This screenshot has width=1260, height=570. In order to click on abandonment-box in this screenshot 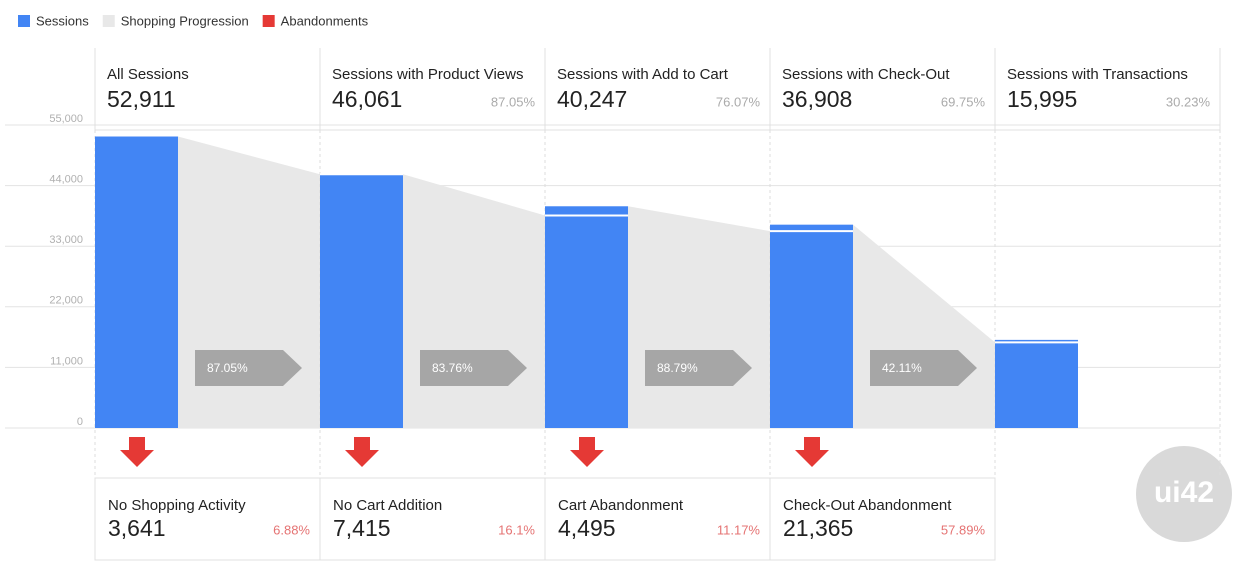, I will do `click(882, 519)`.